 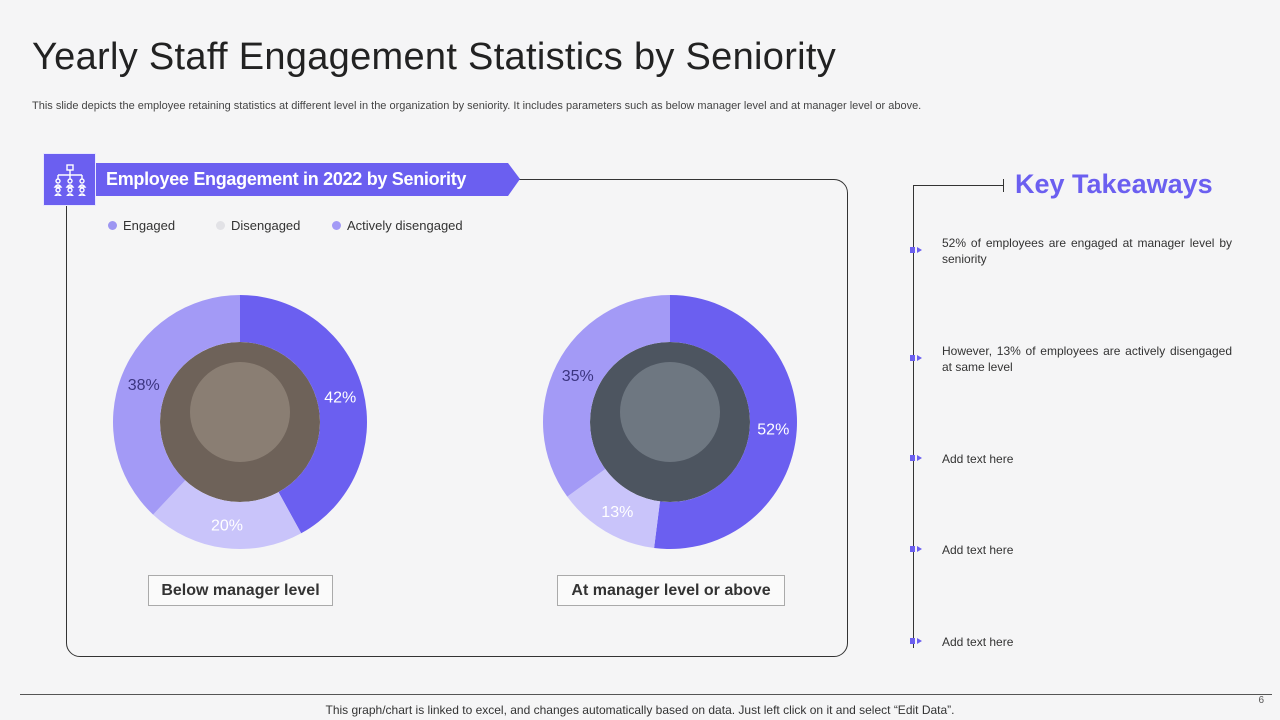 I want to click on donut-chart-manager-or-above: 52% 13% 35%, so click(x=670, y=422).